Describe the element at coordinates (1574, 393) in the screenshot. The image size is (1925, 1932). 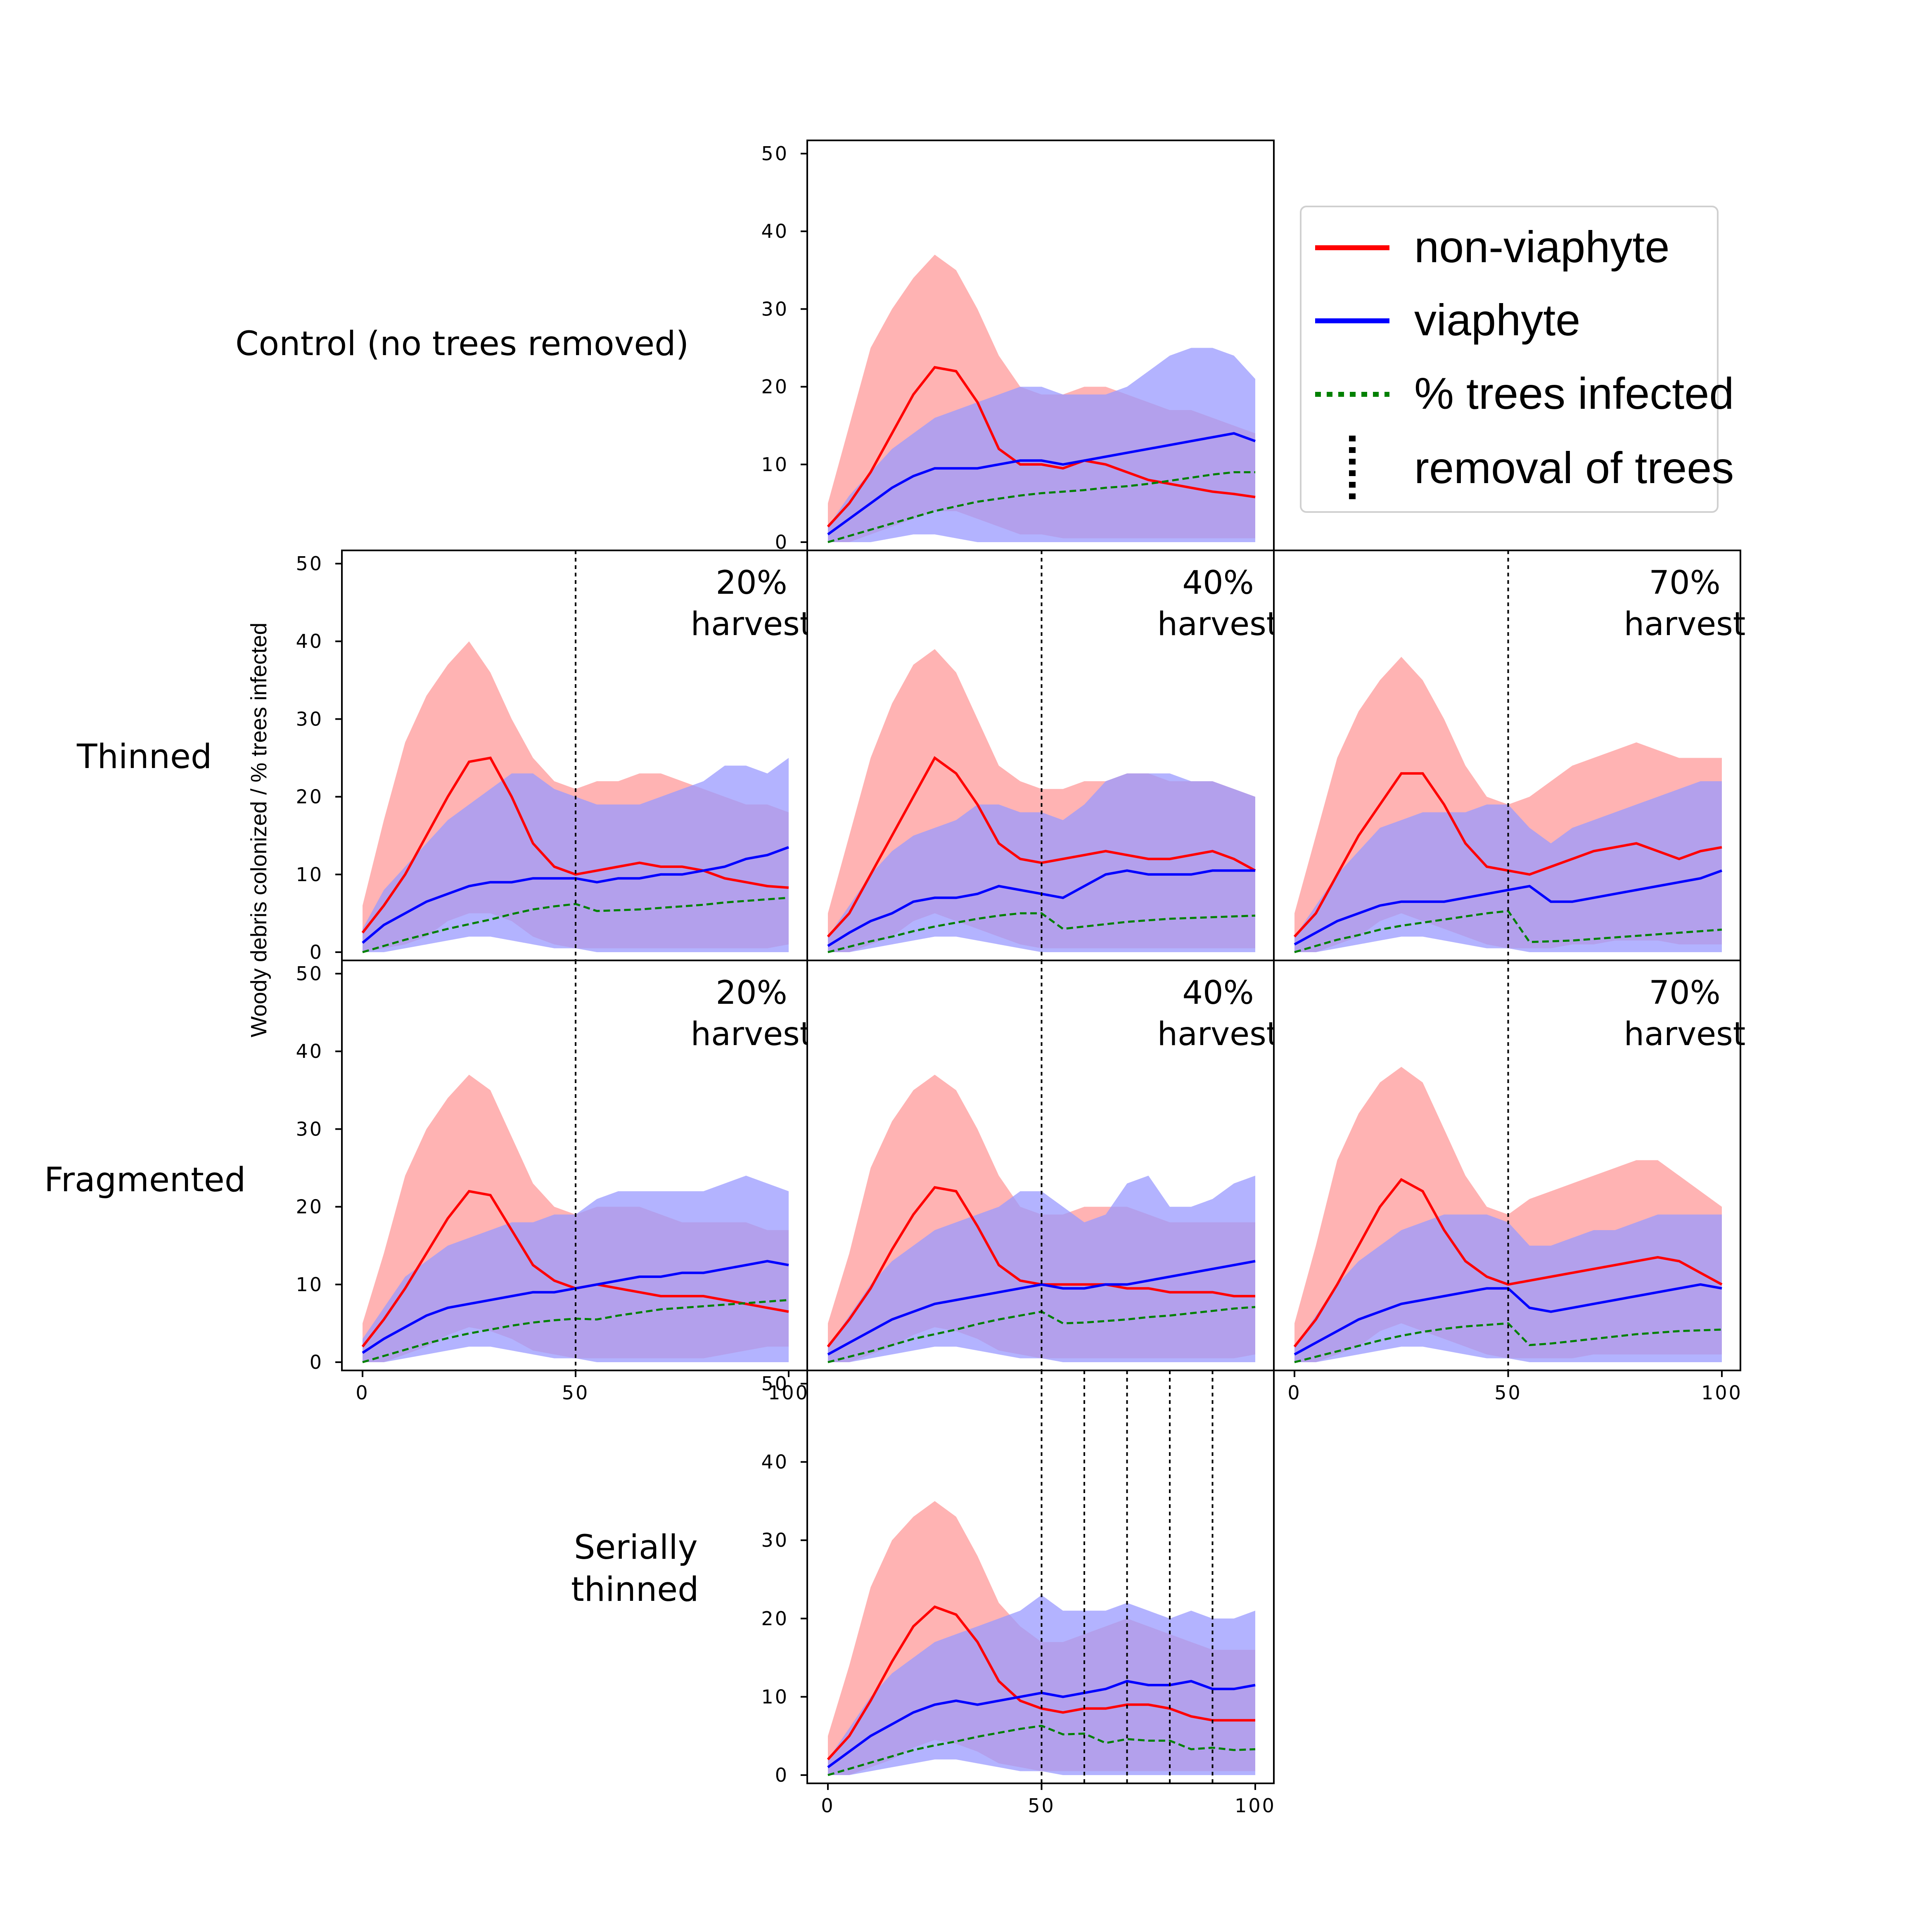
I see `legend-label-trees-infected: % trees infected` at that location.